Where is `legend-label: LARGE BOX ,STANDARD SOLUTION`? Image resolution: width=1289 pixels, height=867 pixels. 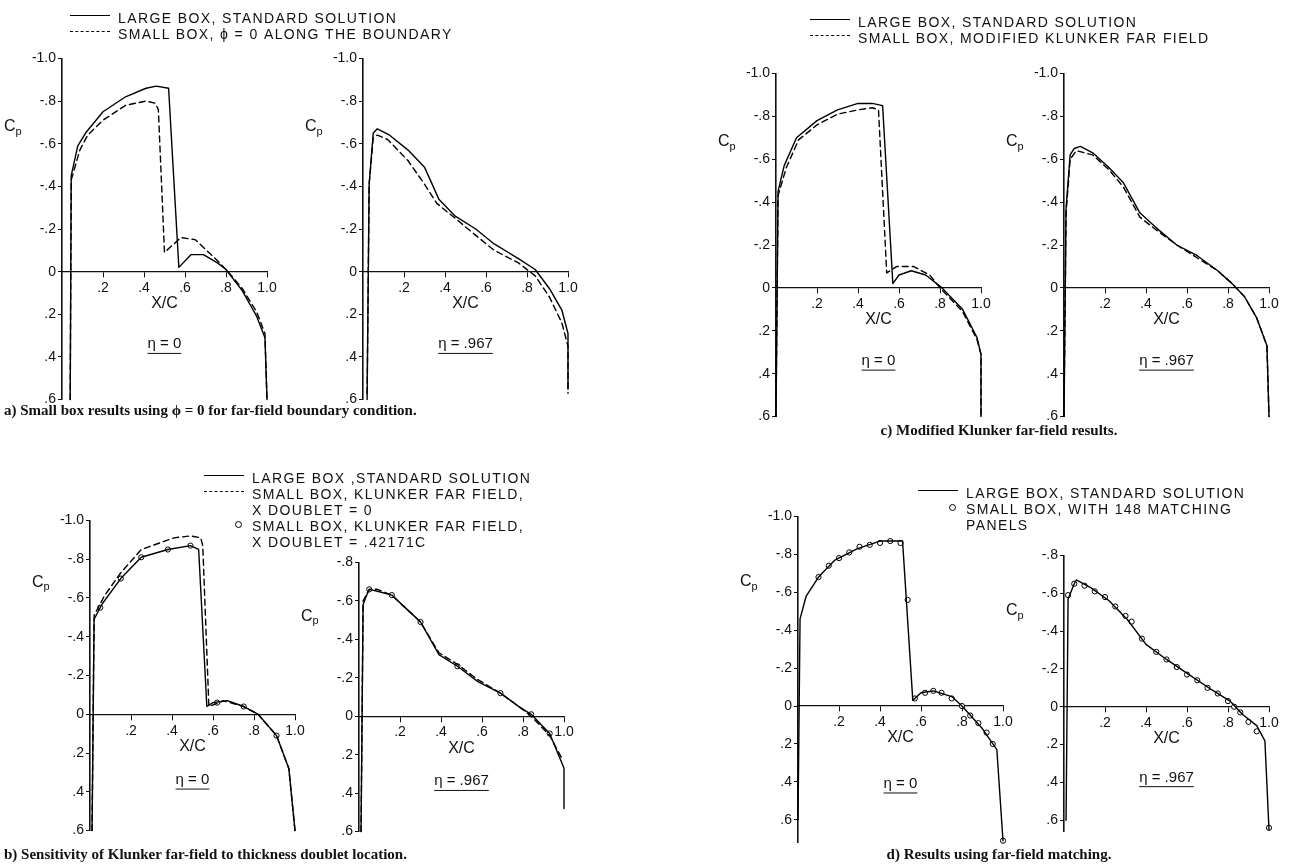
legend-label: LARGE BOX ,STANDARD SOLUTION is located at coordinates (392, 478).